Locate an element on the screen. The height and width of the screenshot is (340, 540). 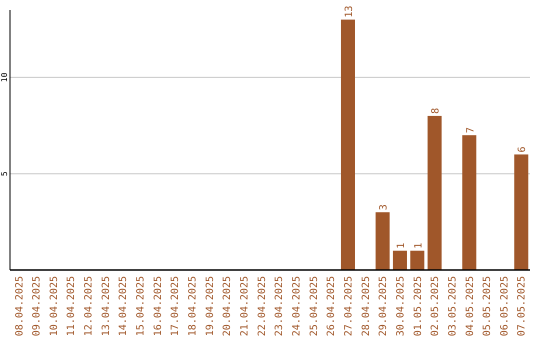
y-tick-label: 10 is located at coordinates (4, 77).